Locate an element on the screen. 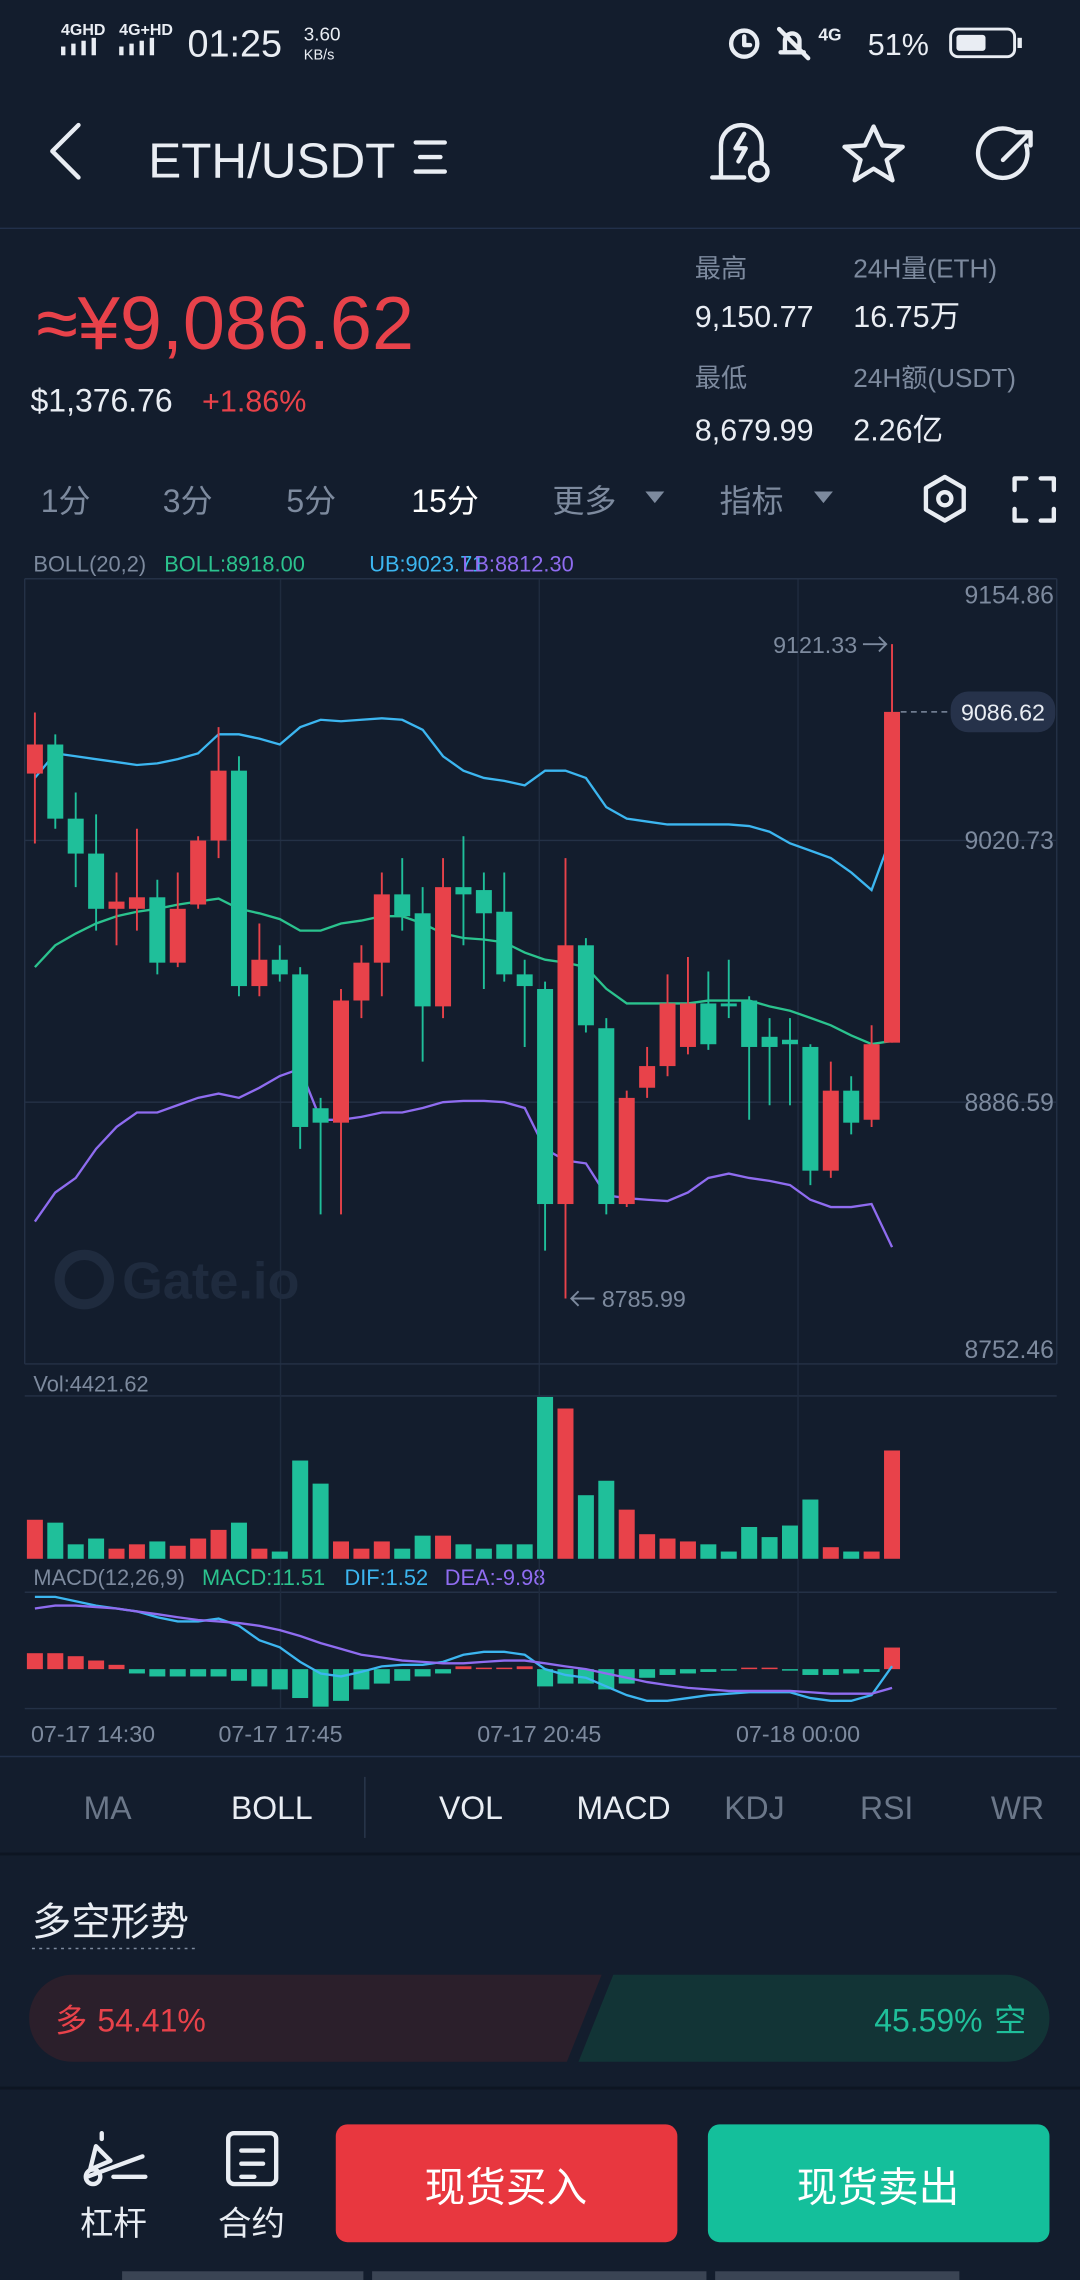 The image size is (1080, 2280). indicator-tab: RSI is located at coordinates (886, 1808).